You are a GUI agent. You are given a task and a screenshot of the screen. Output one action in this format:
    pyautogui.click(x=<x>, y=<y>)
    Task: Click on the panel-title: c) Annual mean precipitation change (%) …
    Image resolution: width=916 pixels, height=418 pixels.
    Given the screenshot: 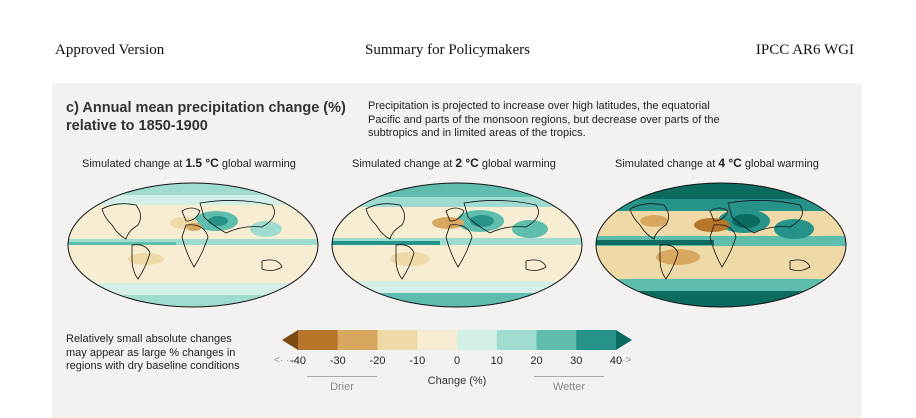 What is the action you would take?
    pyautogui.click(x=216, y=117)
    